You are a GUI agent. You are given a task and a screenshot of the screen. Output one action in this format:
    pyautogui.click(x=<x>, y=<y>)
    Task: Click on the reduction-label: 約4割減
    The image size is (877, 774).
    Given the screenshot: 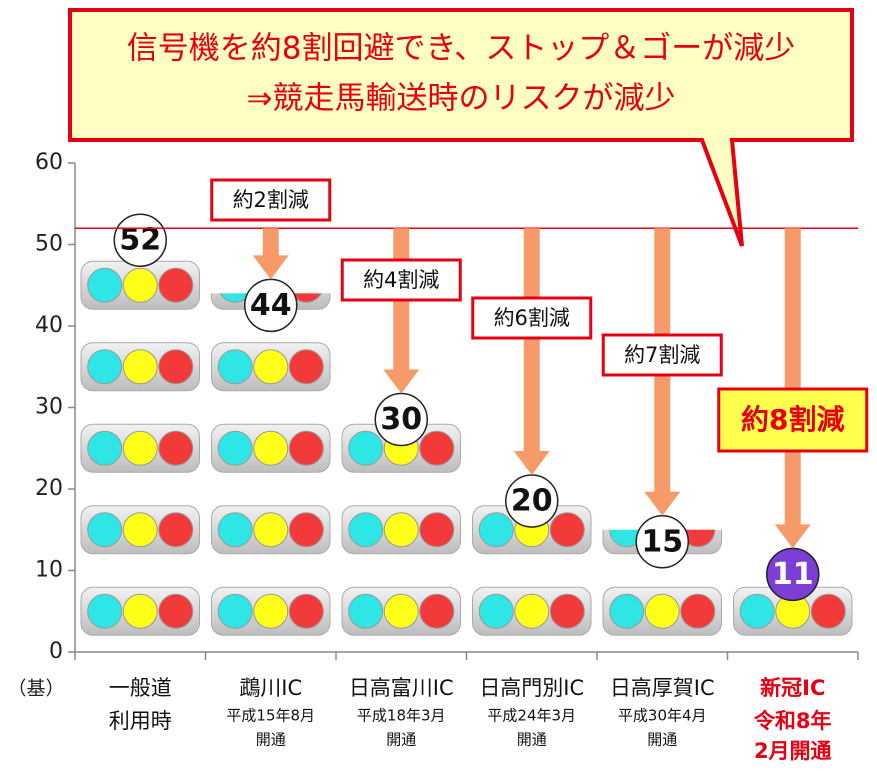 What is the action you would take?
    pyautogui.click(x=401, y=280)
    